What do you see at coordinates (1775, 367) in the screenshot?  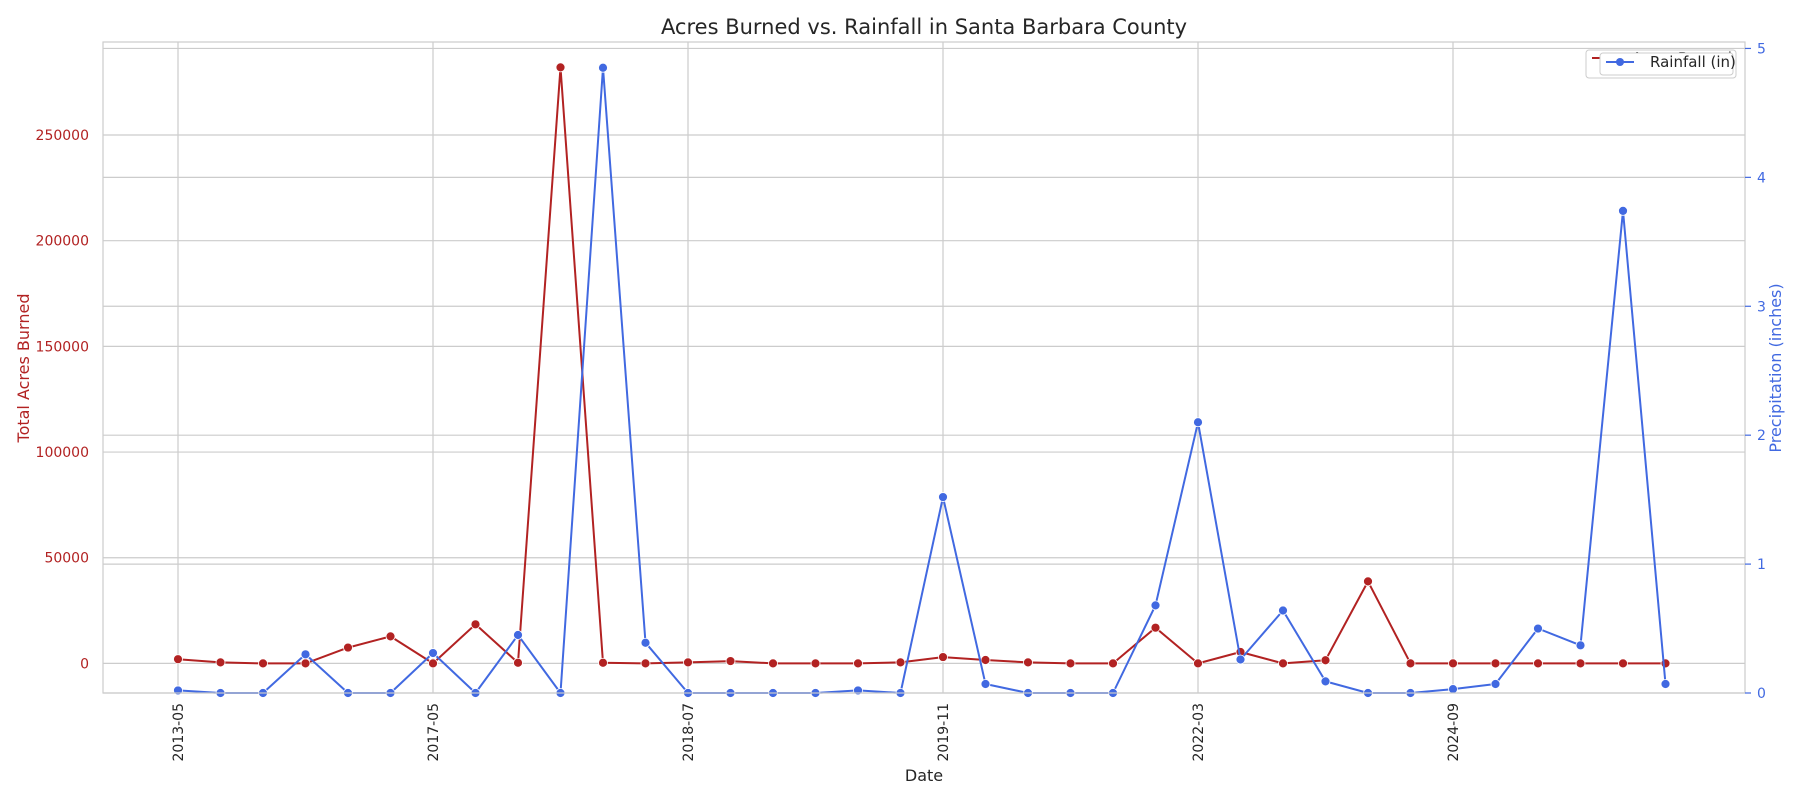 I see `y-axis-right-label: Precipitation (inches)` at bounding box center [1775, 367].